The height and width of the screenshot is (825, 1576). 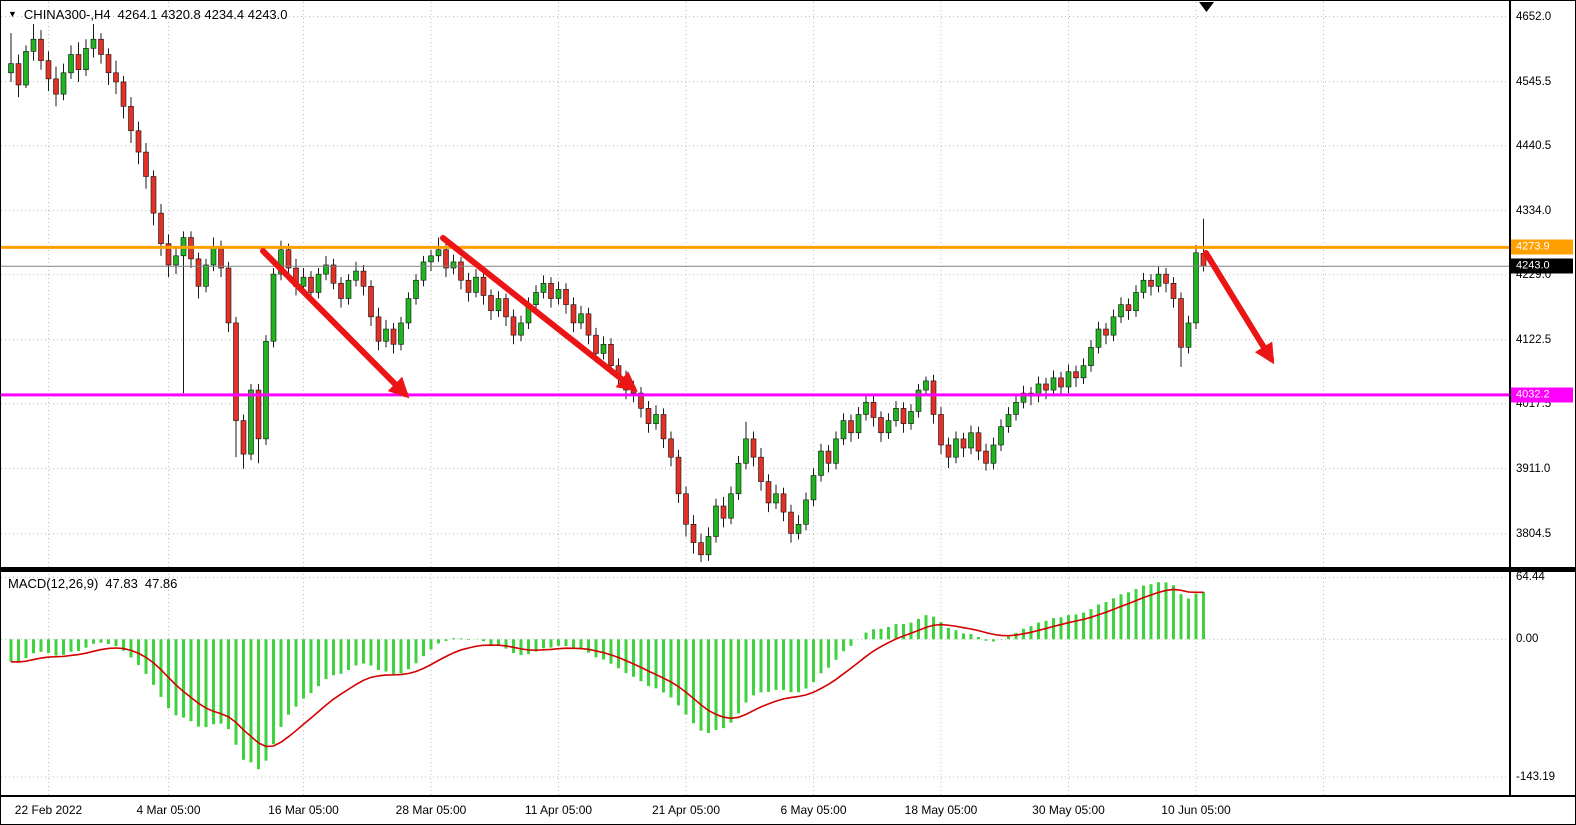 What do you see at coordinates (788, 796) in the screenshot?
I see `time-axis-separator` at bounding box center [788, 796].